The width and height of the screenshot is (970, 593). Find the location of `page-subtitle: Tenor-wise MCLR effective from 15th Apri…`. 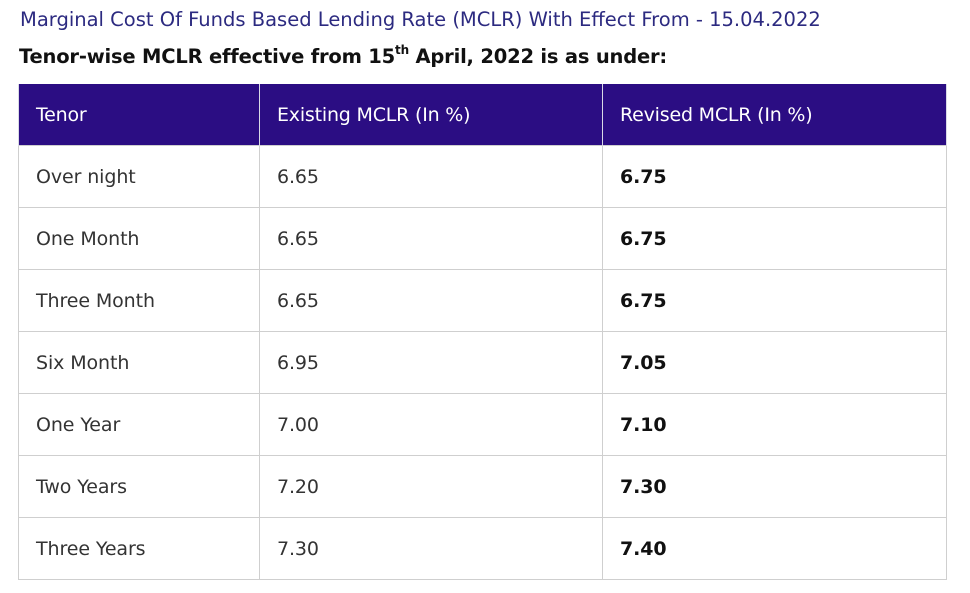

page-subtitle: Tenor-wise MCLR effective from 15th Apri… is located at coordinates (343, 55).